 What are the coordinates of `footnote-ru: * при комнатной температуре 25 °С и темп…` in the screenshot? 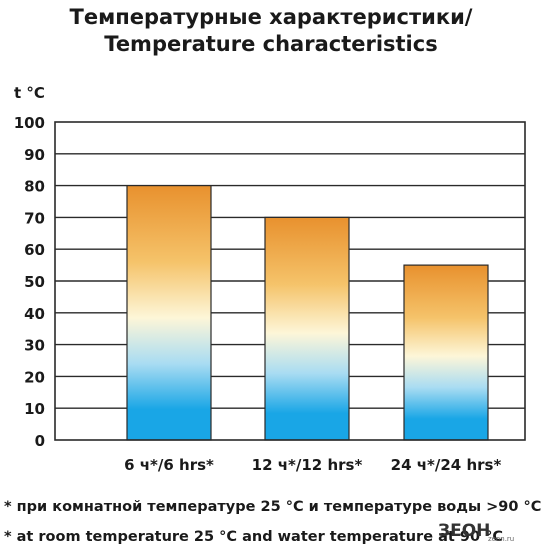 It's located at (272, 507).